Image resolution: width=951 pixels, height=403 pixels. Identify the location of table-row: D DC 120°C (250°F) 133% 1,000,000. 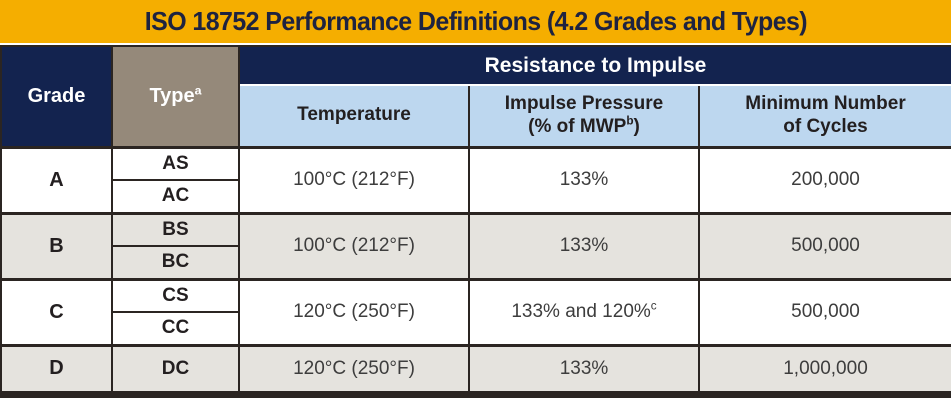
(475, 368).